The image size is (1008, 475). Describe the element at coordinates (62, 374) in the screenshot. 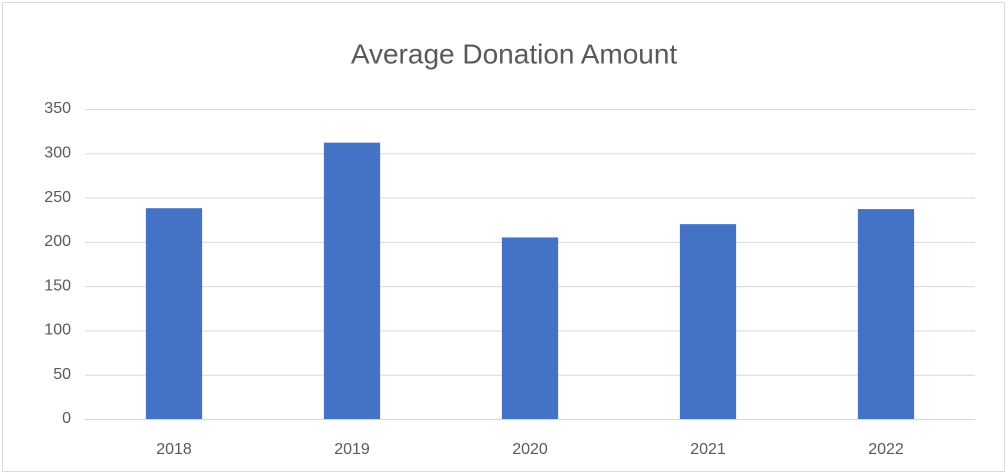

I see `y-tick-label: 50` at that location.